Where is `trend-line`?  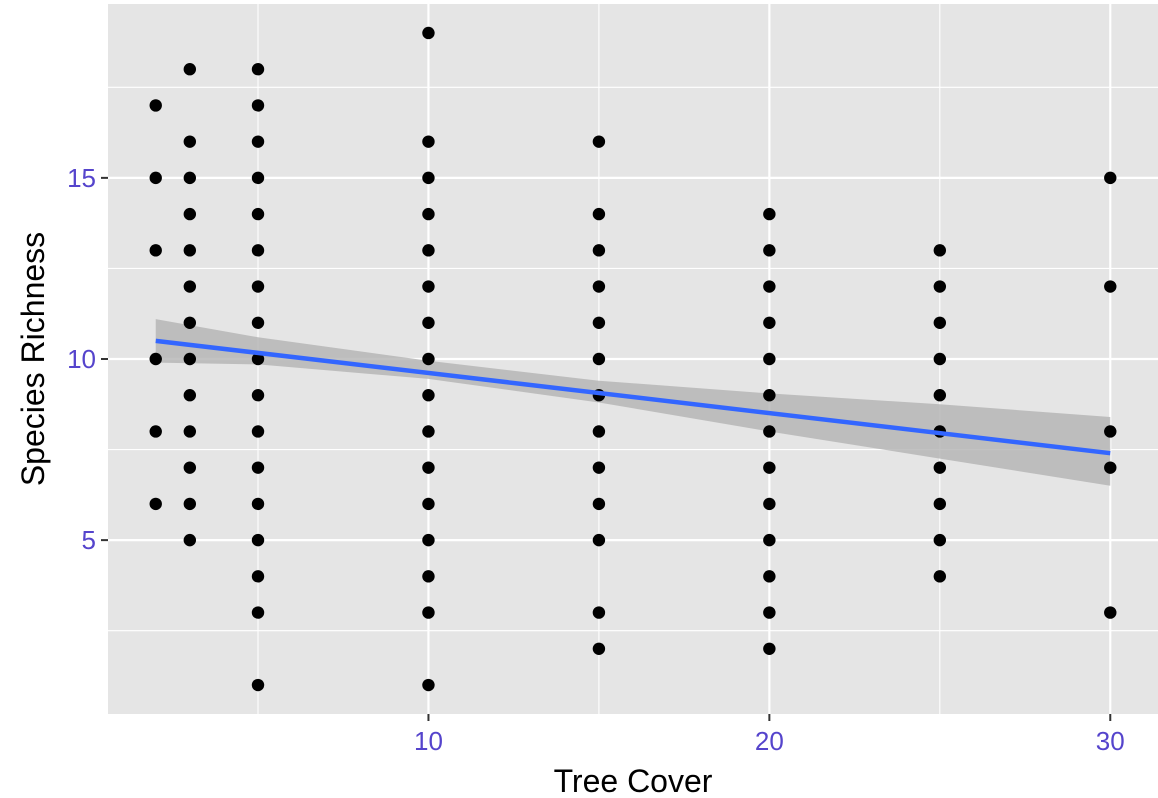
trend-line is located at coordinates (633, 397).